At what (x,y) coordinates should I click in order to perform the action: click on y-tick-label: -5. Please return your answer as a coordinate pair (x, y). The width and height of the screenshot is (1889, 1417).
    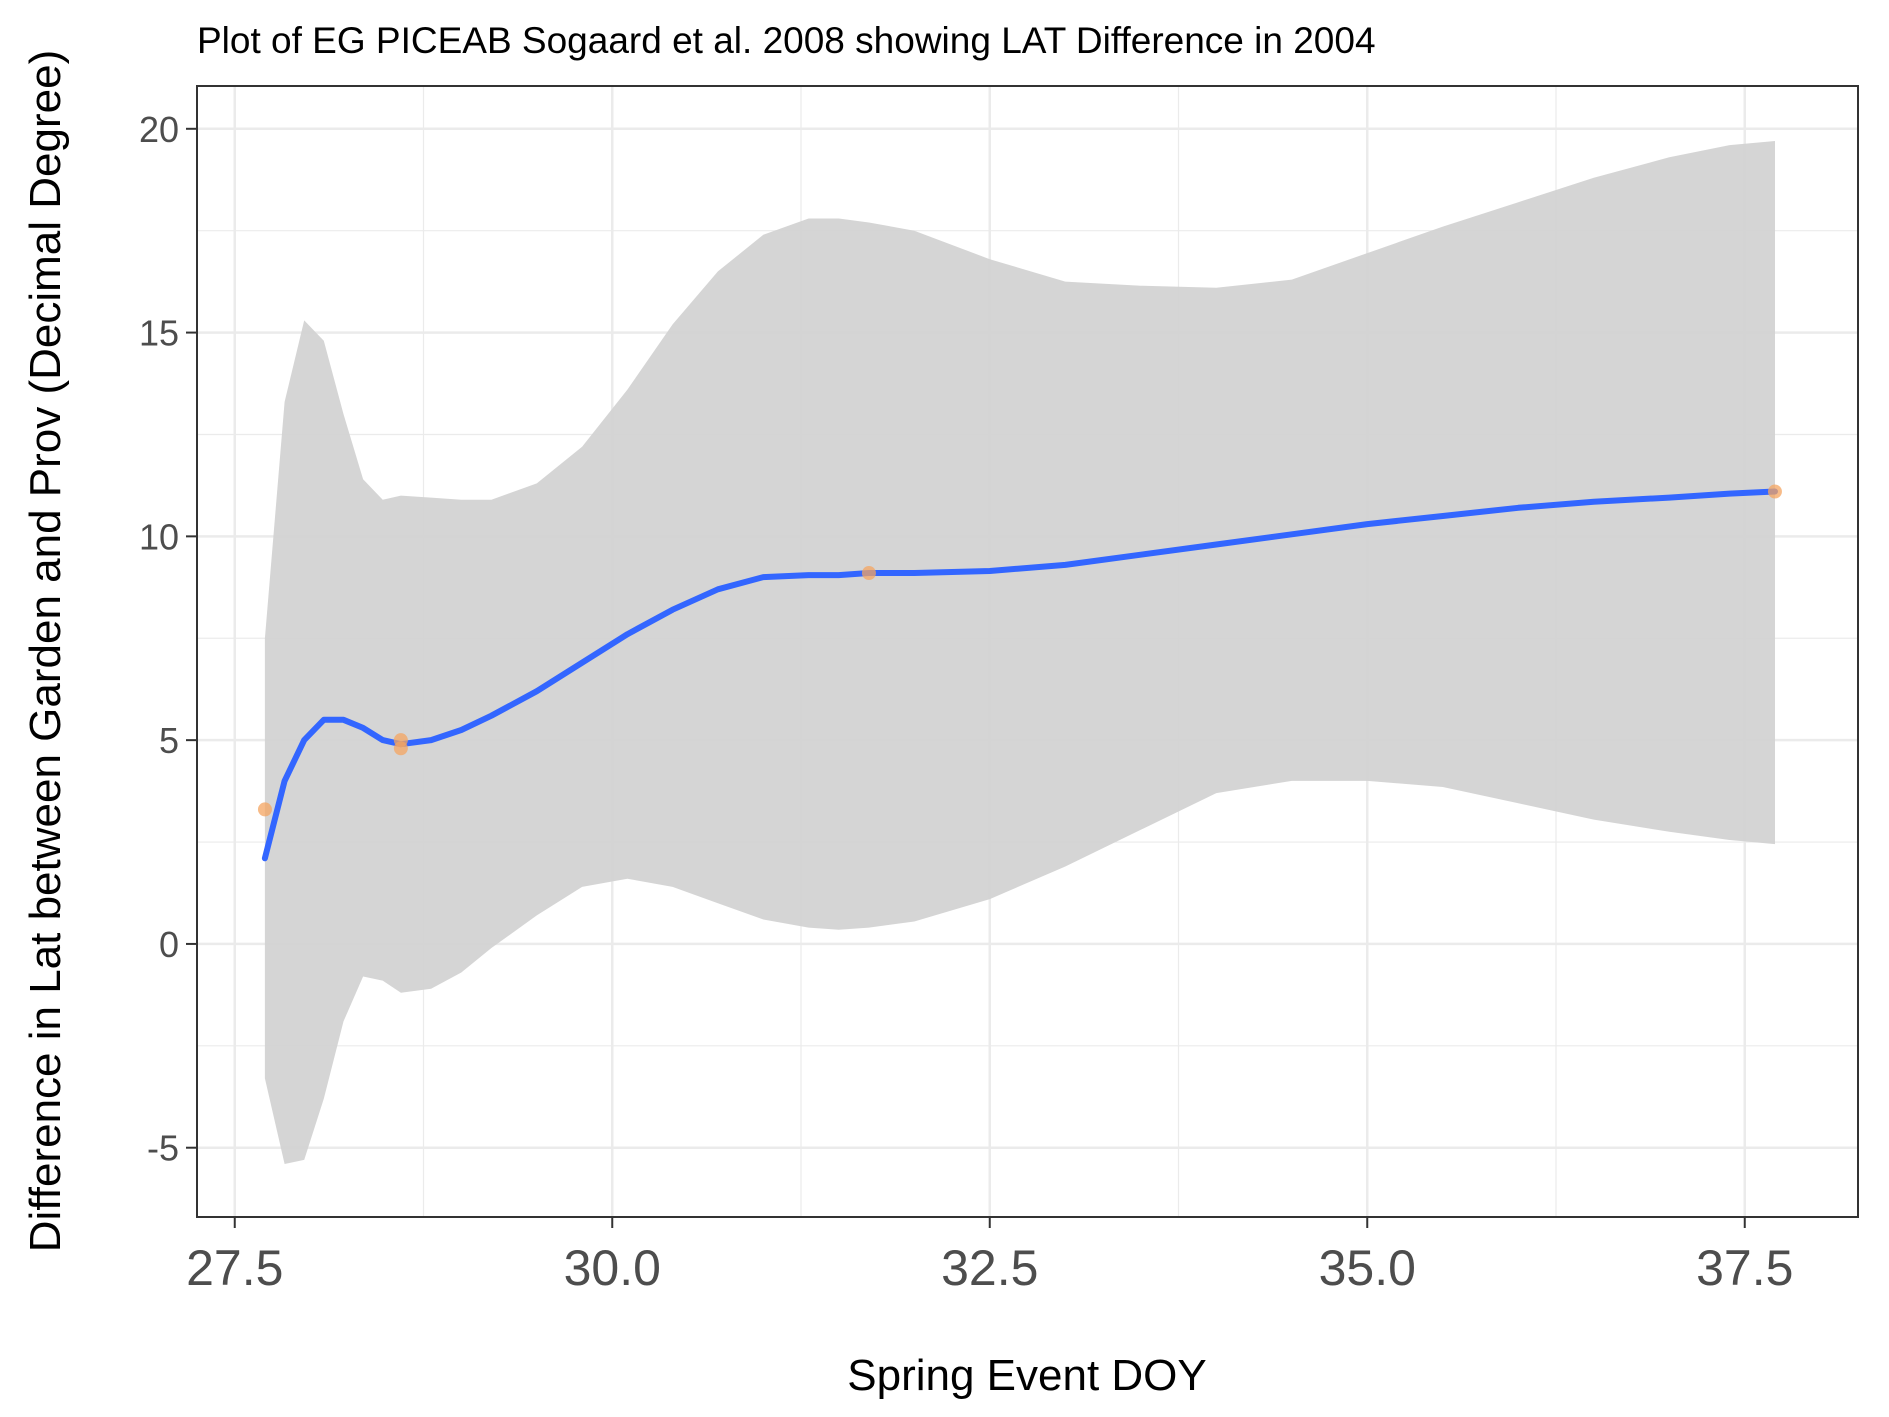
    Looking at the image, I should click on (163, 1148).